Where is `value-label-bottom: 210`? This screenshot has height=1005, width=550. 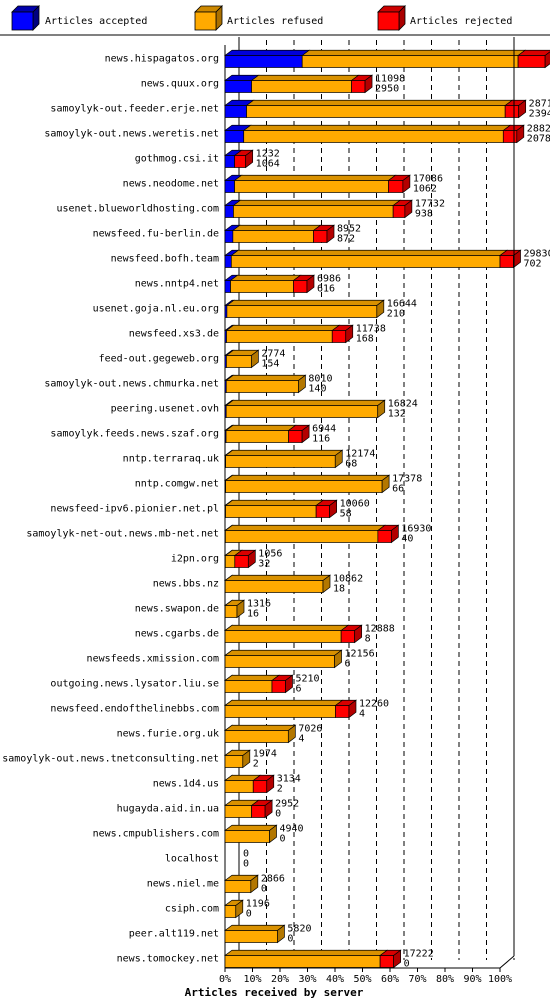
value-label-bottom: 210 is located at coordinates (396, 314).